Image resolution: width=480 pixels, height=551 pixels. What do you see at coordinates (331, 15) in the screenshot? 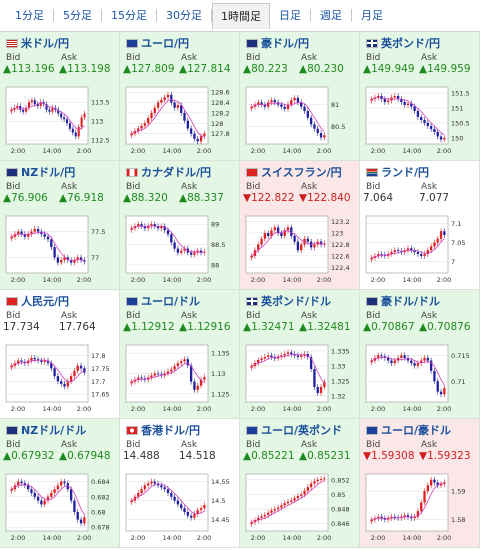
I see `tab-timeframe-6: 週足` at bounding box center [331, 15].